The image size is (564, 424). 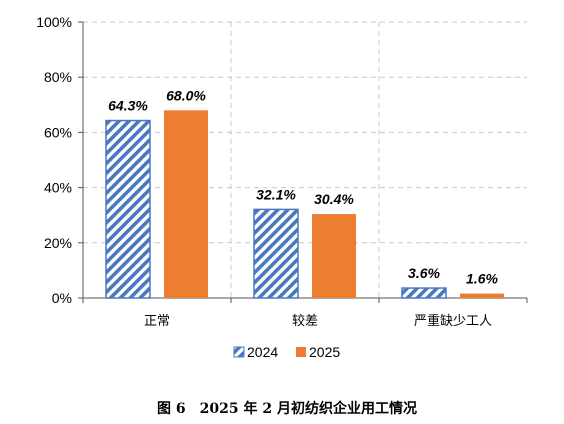 I want to click on legend-label-2025: 2025, so click(x=324, y=352).